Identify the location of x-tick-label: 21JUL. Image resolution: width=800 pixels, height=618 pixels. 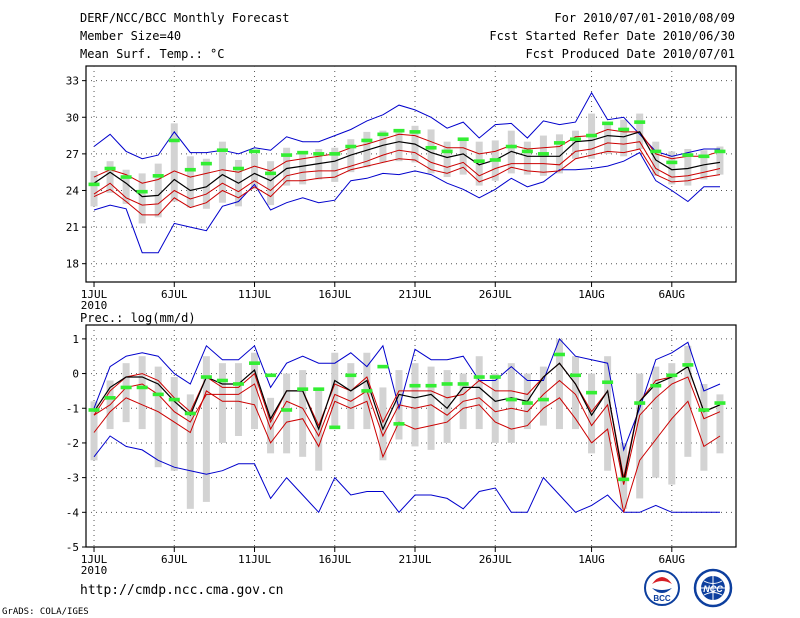
(414, 294).